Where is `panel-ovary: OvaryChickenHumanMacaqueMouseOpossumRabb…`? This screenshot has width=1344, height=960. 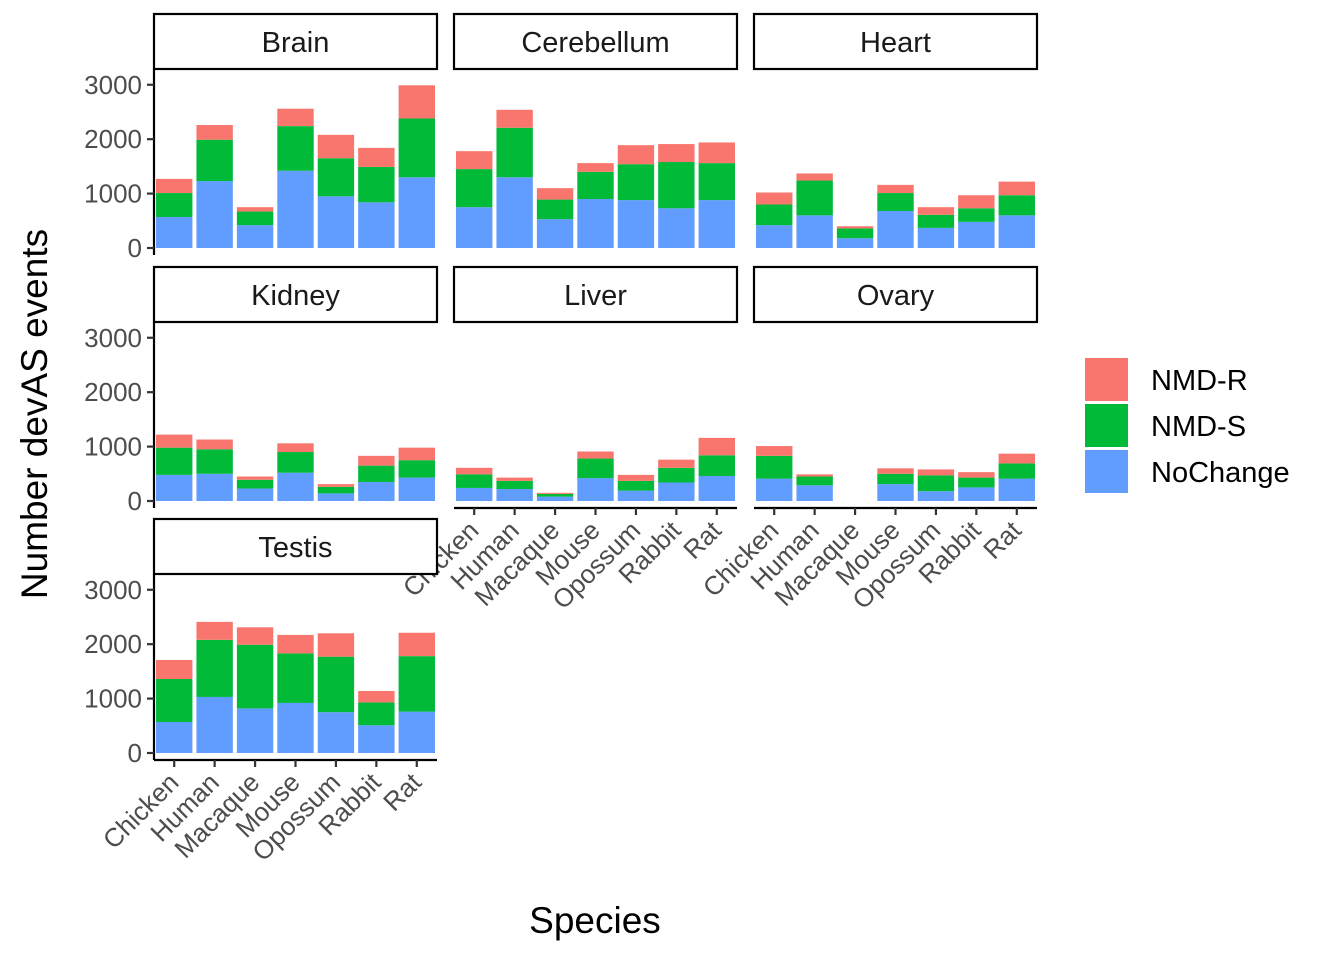 panel-ovary: OvaryChickenHumanMacaqueMouseOpossumRabb… is located at coordinates (868, 440).